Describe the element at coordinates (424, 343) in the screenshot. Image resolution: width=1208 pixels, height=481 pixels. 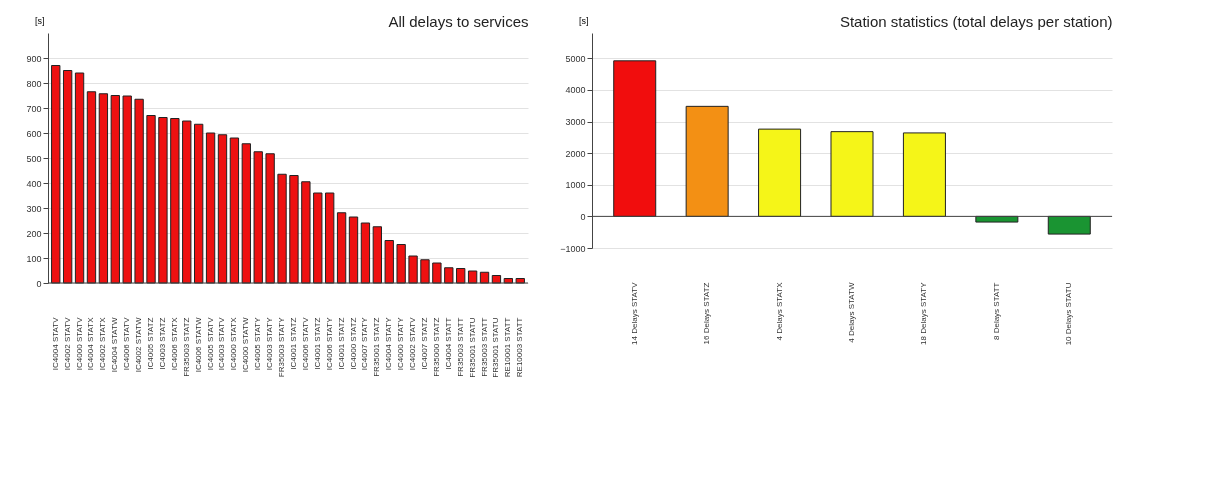
I see `x-tick-label: IC4007 STATZ` at that location.